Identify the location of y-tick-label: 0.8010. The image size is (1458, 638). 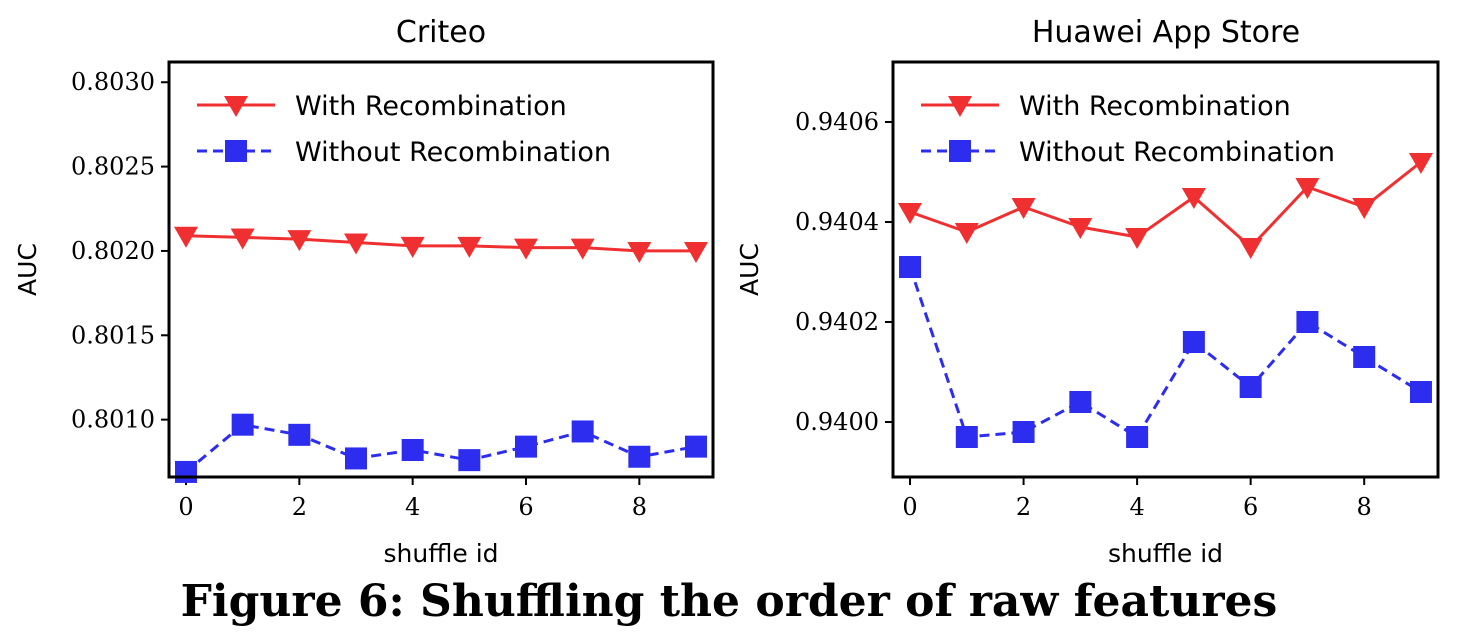
(113, 420).